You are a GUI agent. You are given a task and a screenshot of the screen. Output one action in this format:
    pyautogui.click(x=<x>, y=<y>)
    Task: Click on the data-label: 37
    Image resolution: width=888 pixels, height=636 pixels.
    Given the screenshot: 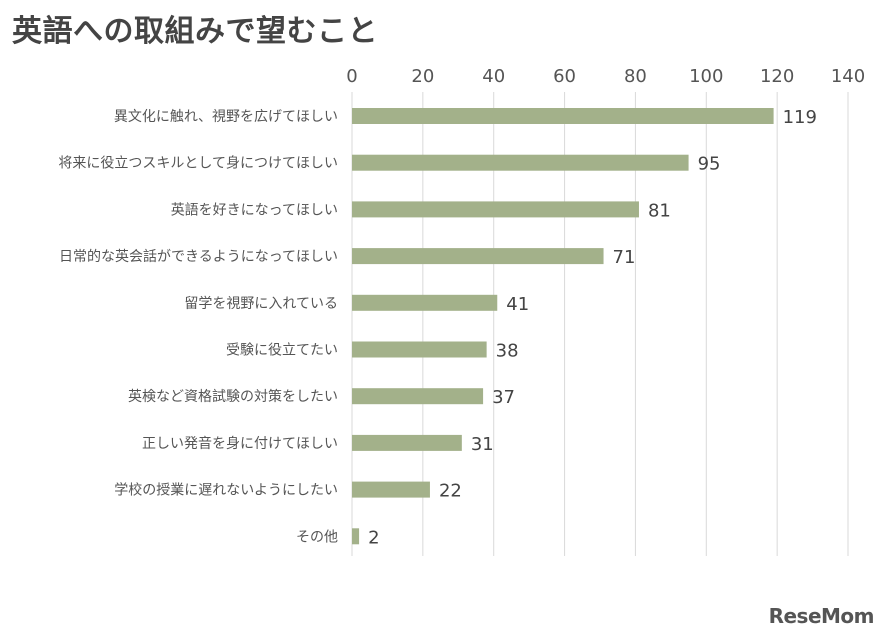 What is the action you would take?
    pyautogui.click(x=503, y=397)
    